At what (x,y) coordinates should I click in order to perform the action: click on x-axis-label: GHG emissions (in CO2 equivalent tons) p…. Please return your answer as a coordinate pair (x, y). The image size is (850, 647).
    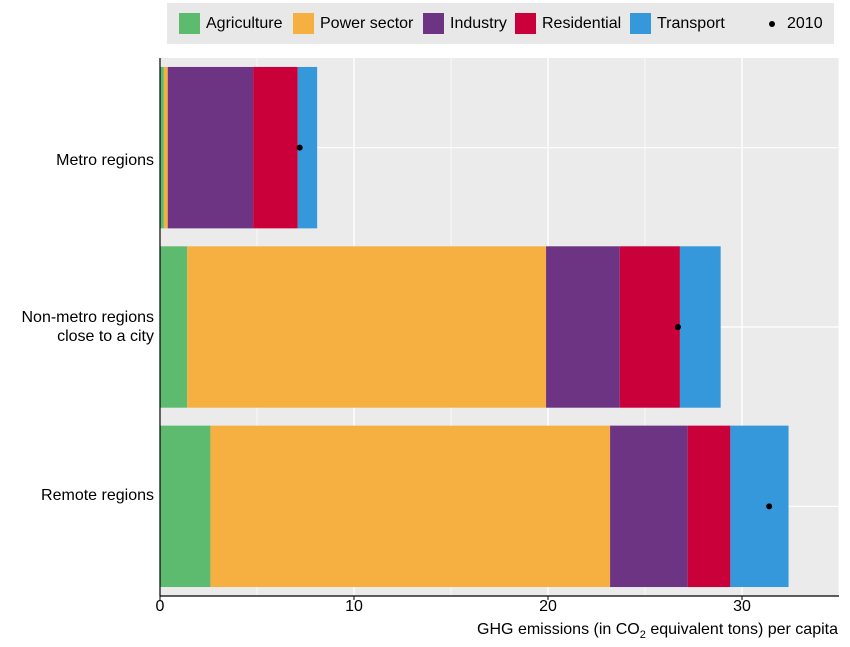
    Looking at the image, I should click on (657, 631).